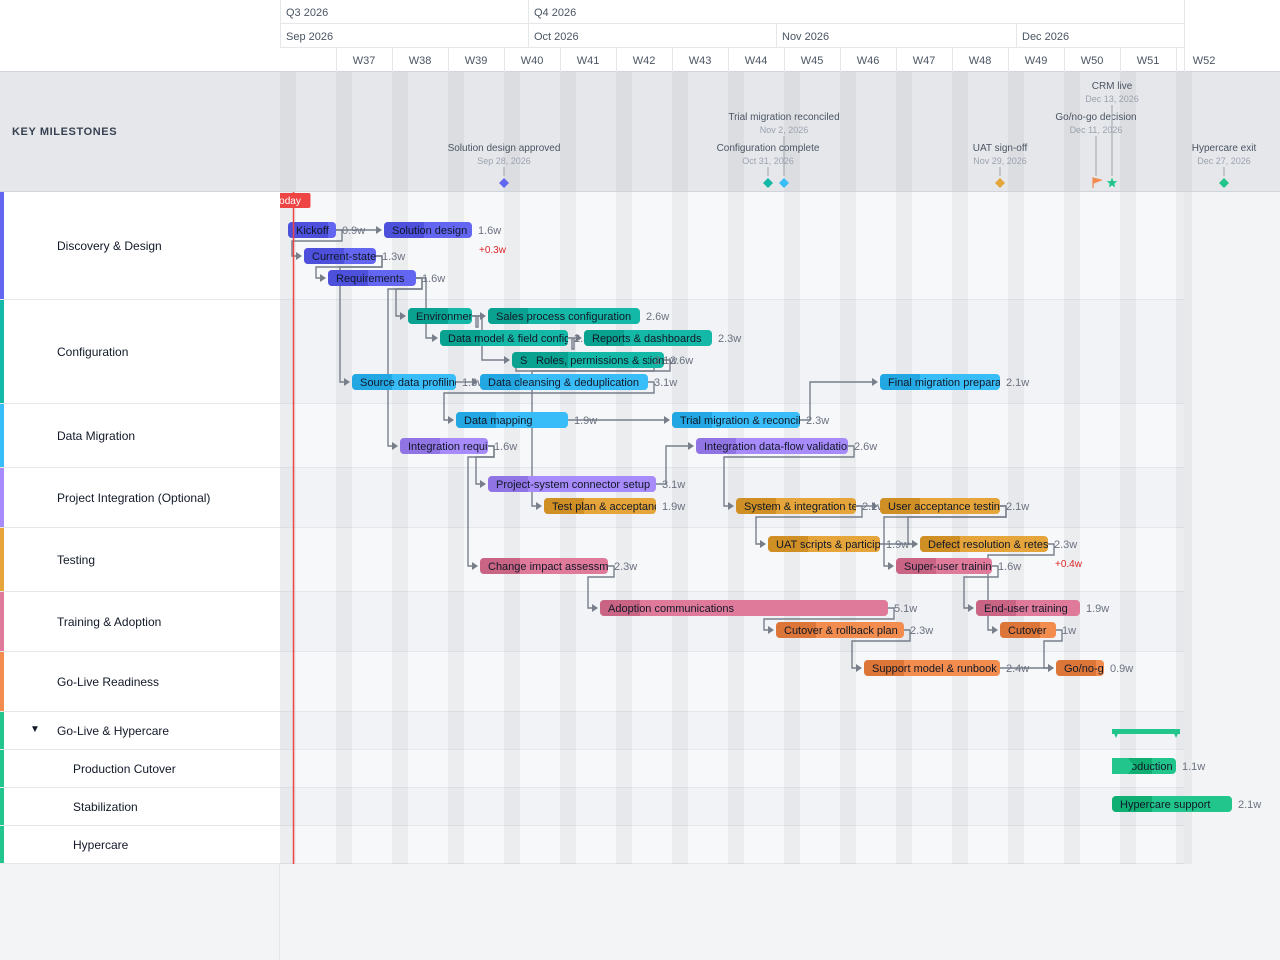 Image resolution: width=1280 pixels, height=960 pixels. Describe the element at coordinates (1165, 805) in the screenshot. I see `task-label: Hypercare support` at that location.